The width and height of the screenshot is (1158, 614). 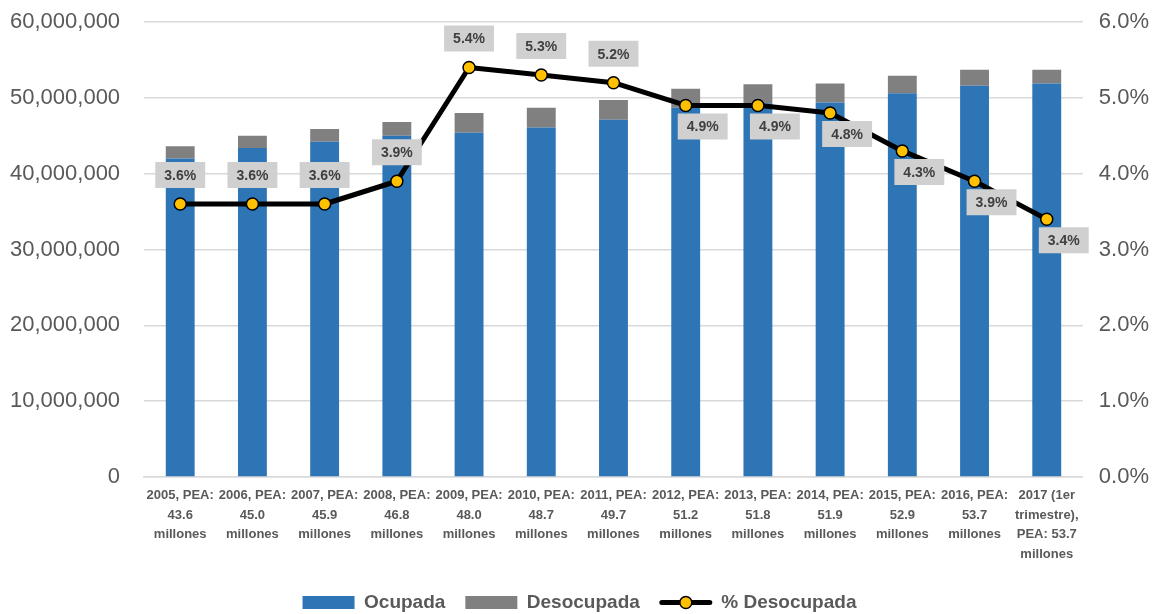 What do you see at coordinates (65, 21) in the screenshot?
I see `y-tick-label: 60,000,000` at bounding box center [65, 21].